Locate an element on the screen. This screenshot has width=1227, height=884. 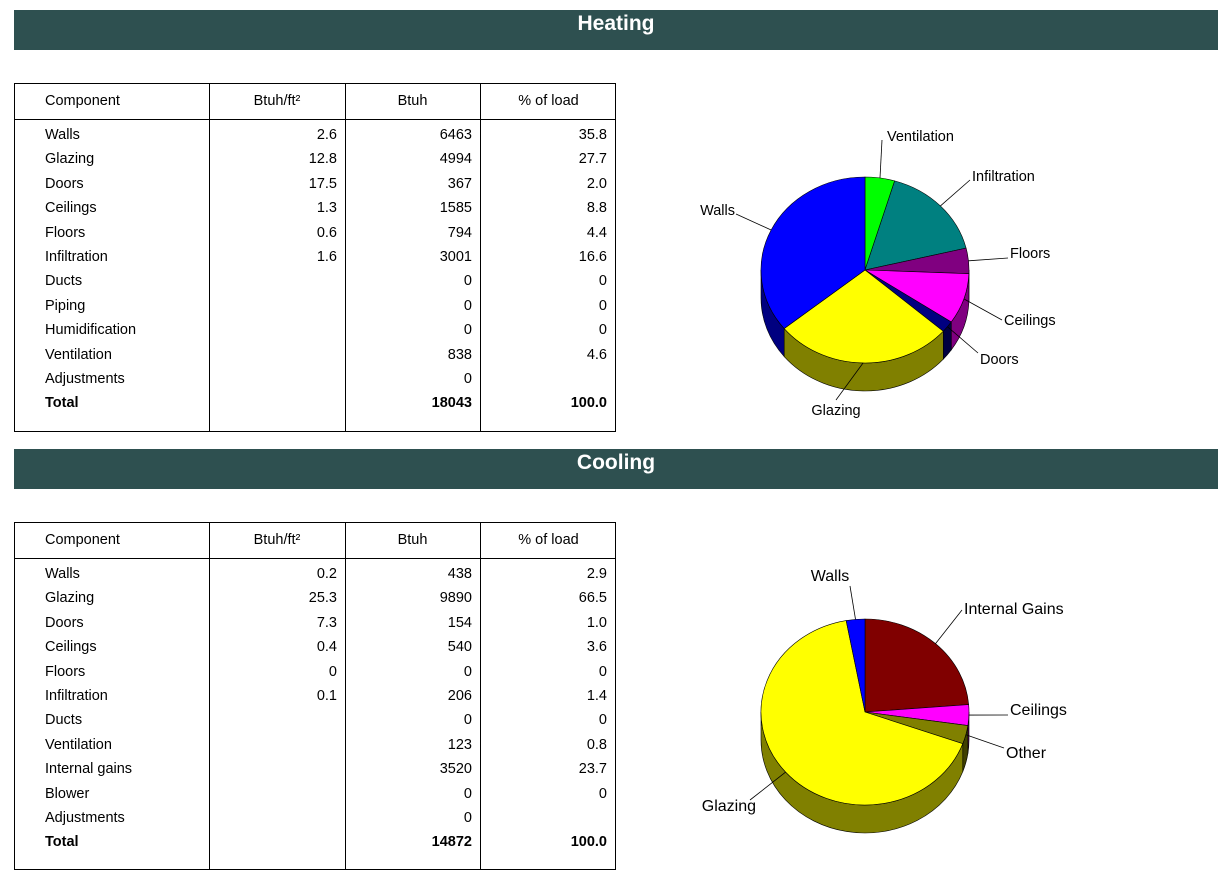
cell-component: Blower is located at coordinates (67, 793).